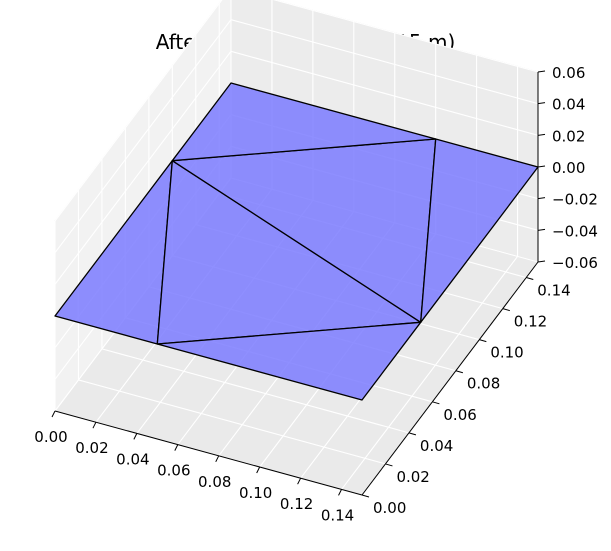  What do you see at coordinates (568, 73) in the screenshot?
I see `z-tick-label: 0.06` at bounding box center [568, 73].